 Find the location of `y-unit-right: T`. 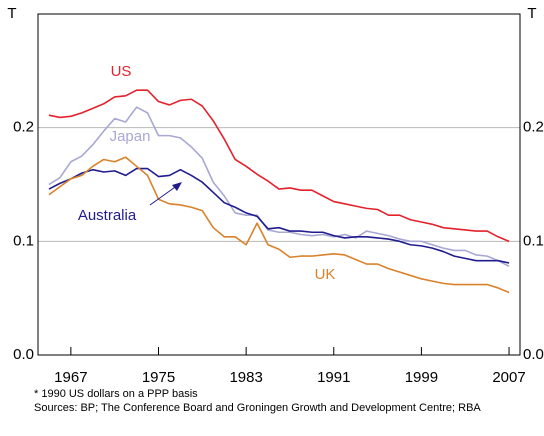

y-unit-right: T is located at coordinates (531, 13).